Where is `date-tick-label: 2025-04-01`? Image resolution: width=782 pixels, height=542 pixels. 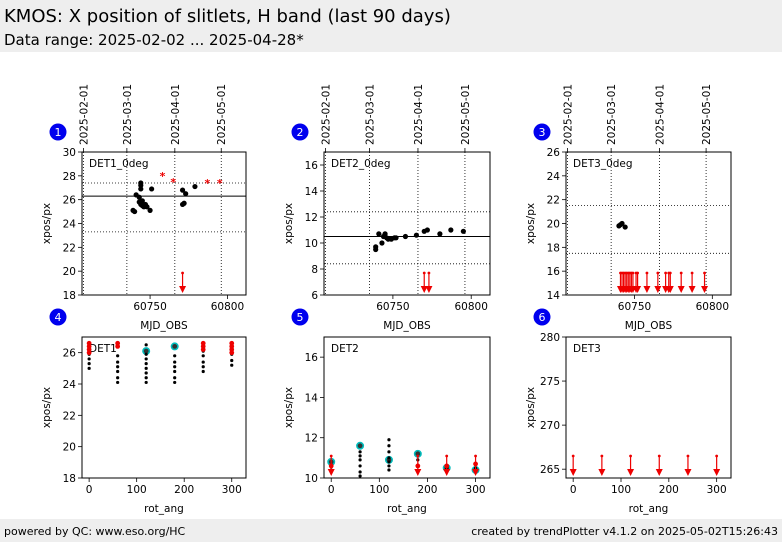 date-tick-label: 2025-04-01 is located at coordinates (419, 114).